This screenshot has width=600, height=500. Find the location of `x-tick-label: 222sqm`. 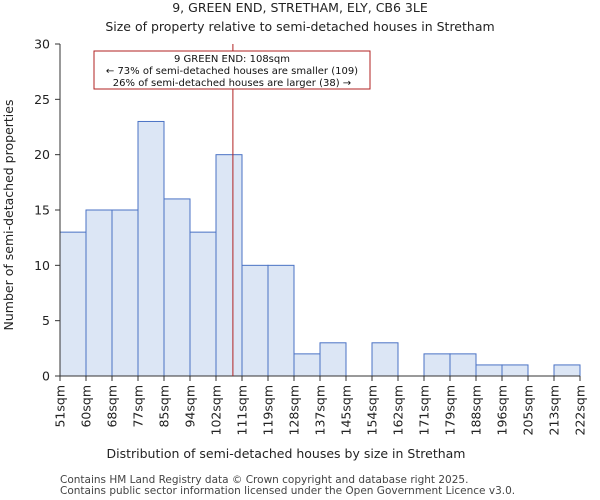

x-tick-label: 222sqm is located at coordinates (580, 410).